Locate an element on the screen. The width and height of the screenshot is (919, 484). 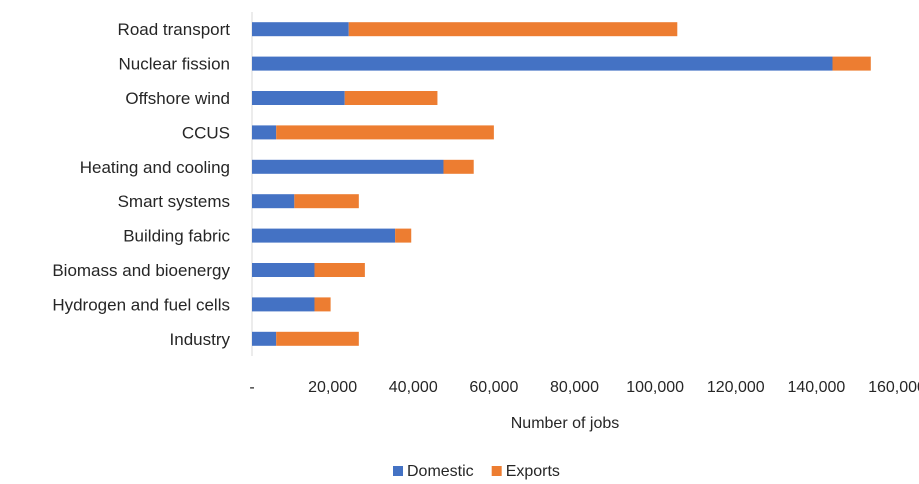
x-tick-label: 140,000 is located at coordinates (816, 387).